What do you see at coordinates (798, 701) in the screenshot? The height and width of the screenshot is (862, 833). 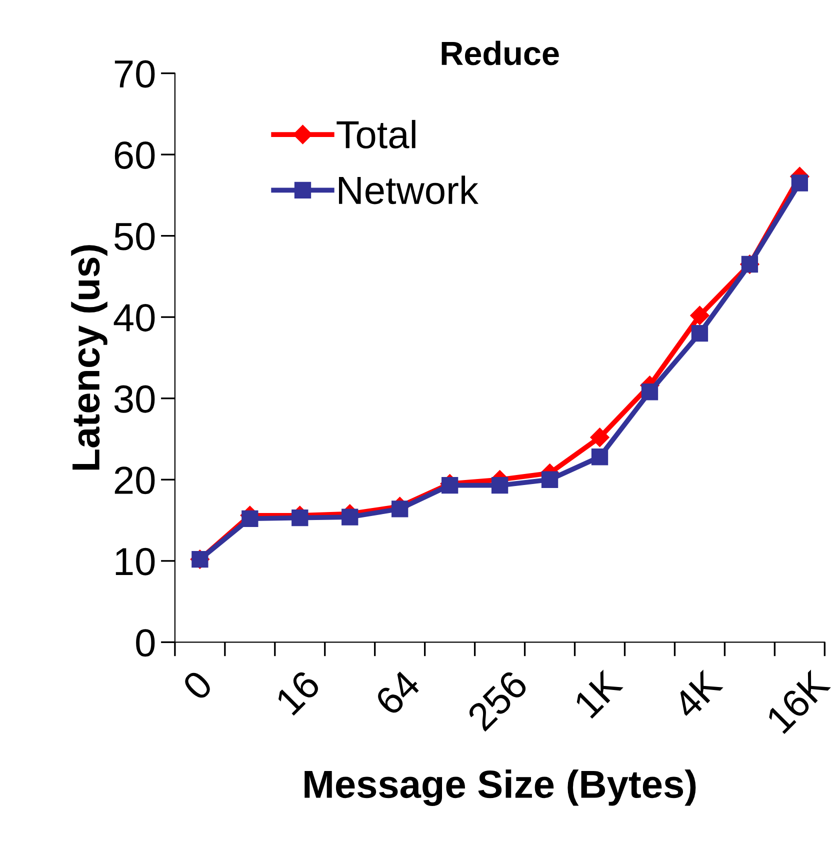 I see `x-tick-label: 16K` at bounding box center [798, 701].